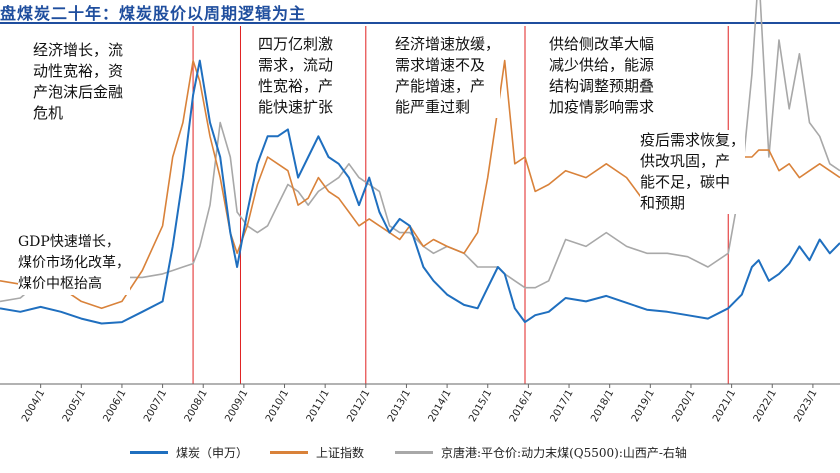  I want to click on x-tick-label-5: 2009/1, so click(236, 406).